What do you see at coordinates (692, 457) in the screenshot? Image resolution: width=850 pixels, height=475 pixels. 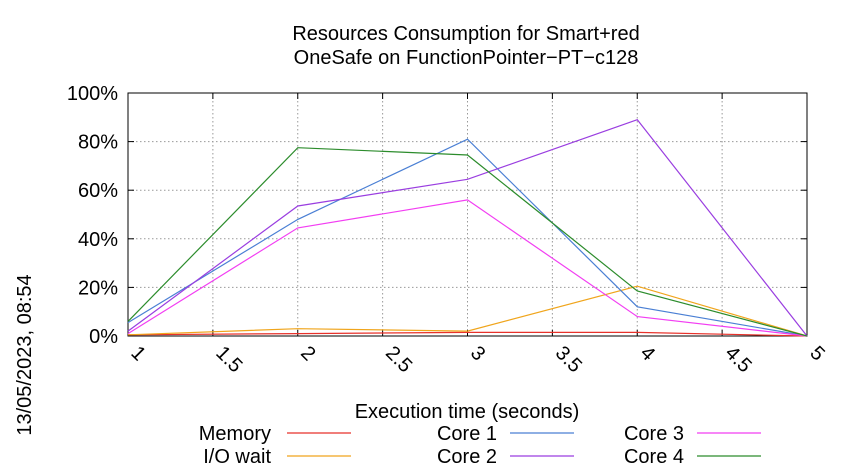 I see `legend-item-core-4: Core 4` at bounding box center [692, 457].